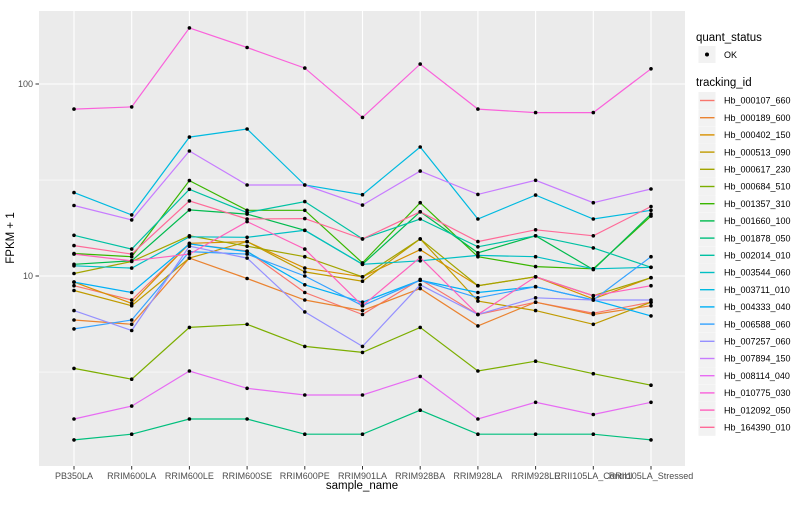 This screenshot has width=800, height=505. I want to click on legend-entry-label: Hb_000189_600, so click(757, 118).